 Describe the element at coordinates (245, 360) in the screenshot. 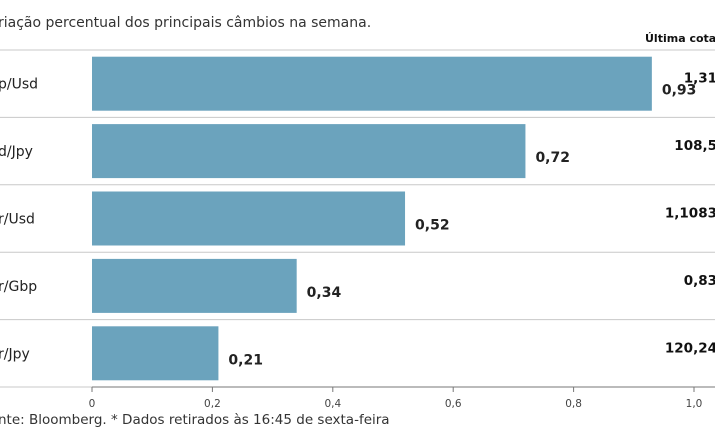

I see `data-label: 0,21` at that location.